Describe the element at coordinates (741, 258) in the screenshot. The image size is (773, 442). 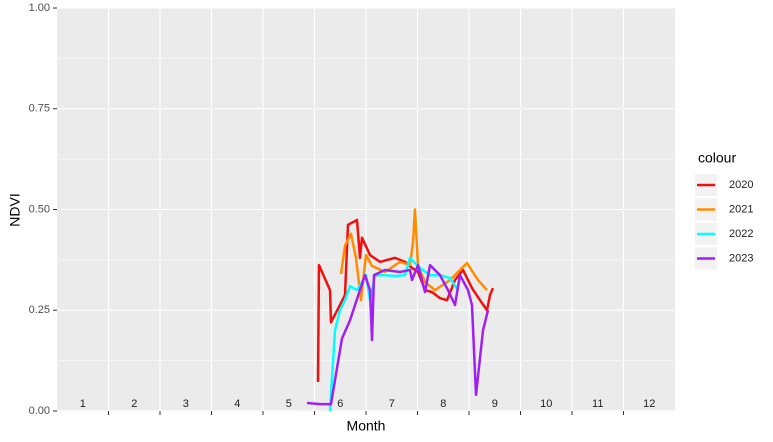
I see `legend-label: 2023` at that location.